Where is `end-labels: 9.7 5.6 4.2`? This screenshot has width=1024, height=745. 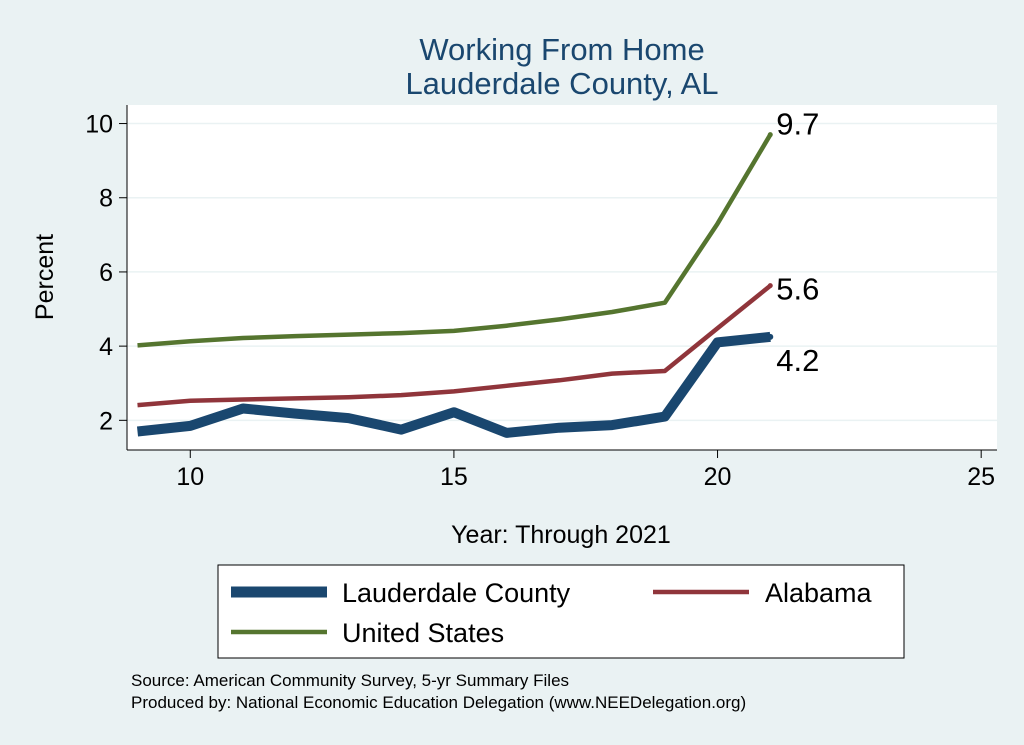
end-labels: 9.7 5.6 4.2 is located at coordinates (797, 242).